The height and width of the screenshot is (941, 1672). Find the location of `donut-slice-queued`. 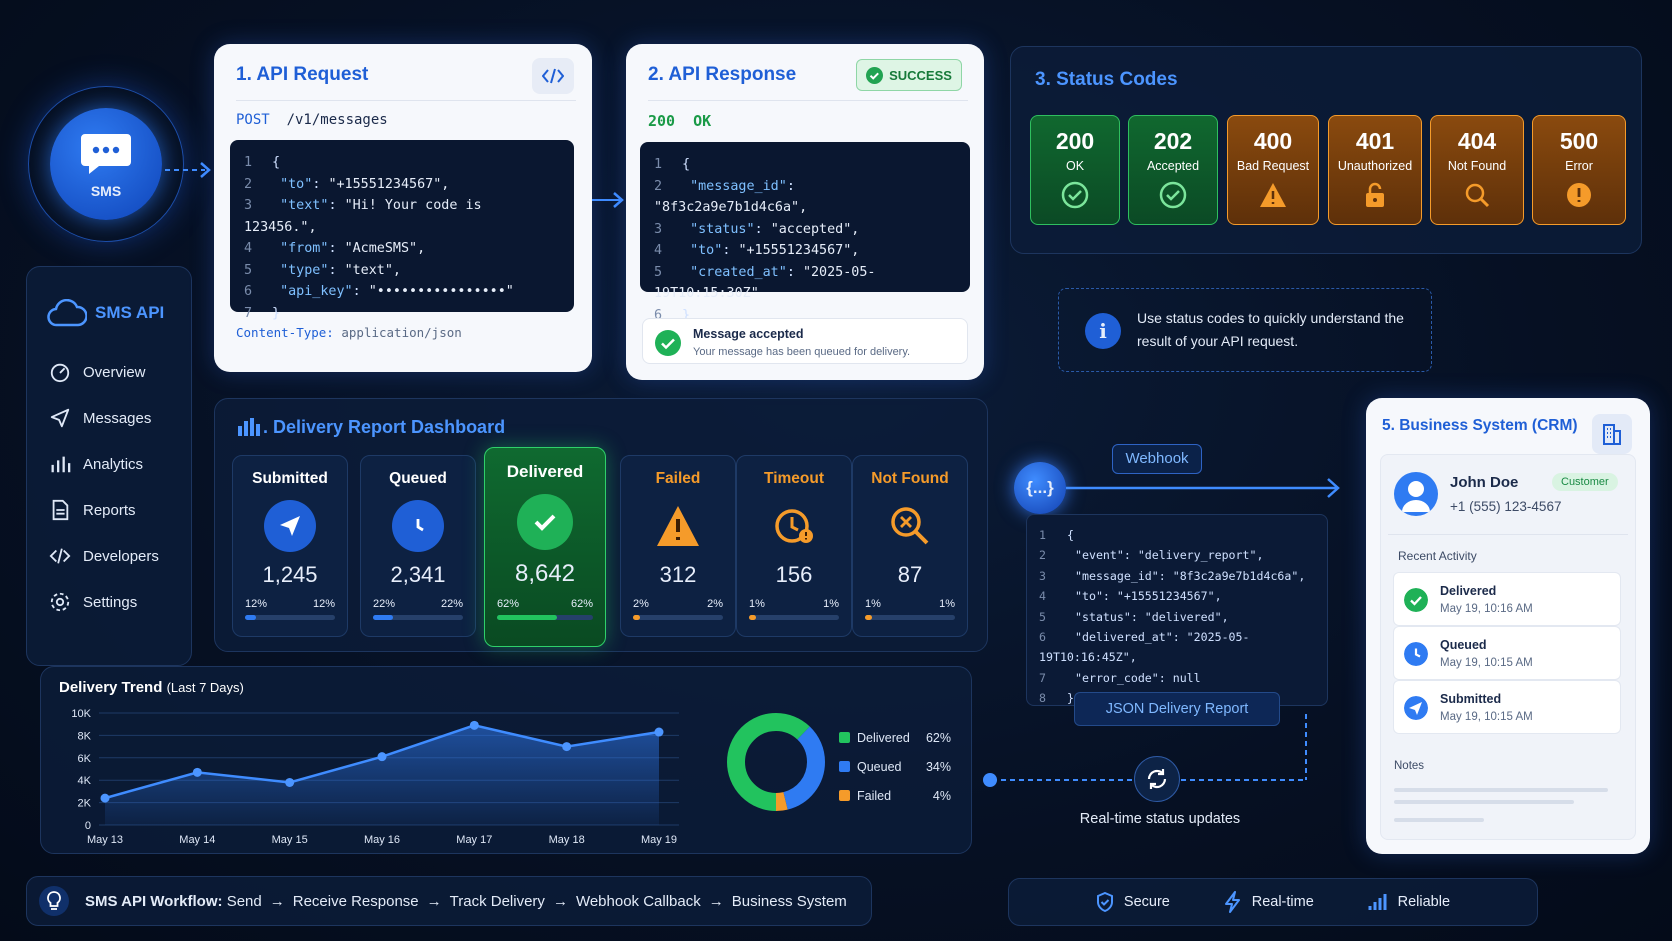

donut-slice-queued is located at coordinates (776, 762).